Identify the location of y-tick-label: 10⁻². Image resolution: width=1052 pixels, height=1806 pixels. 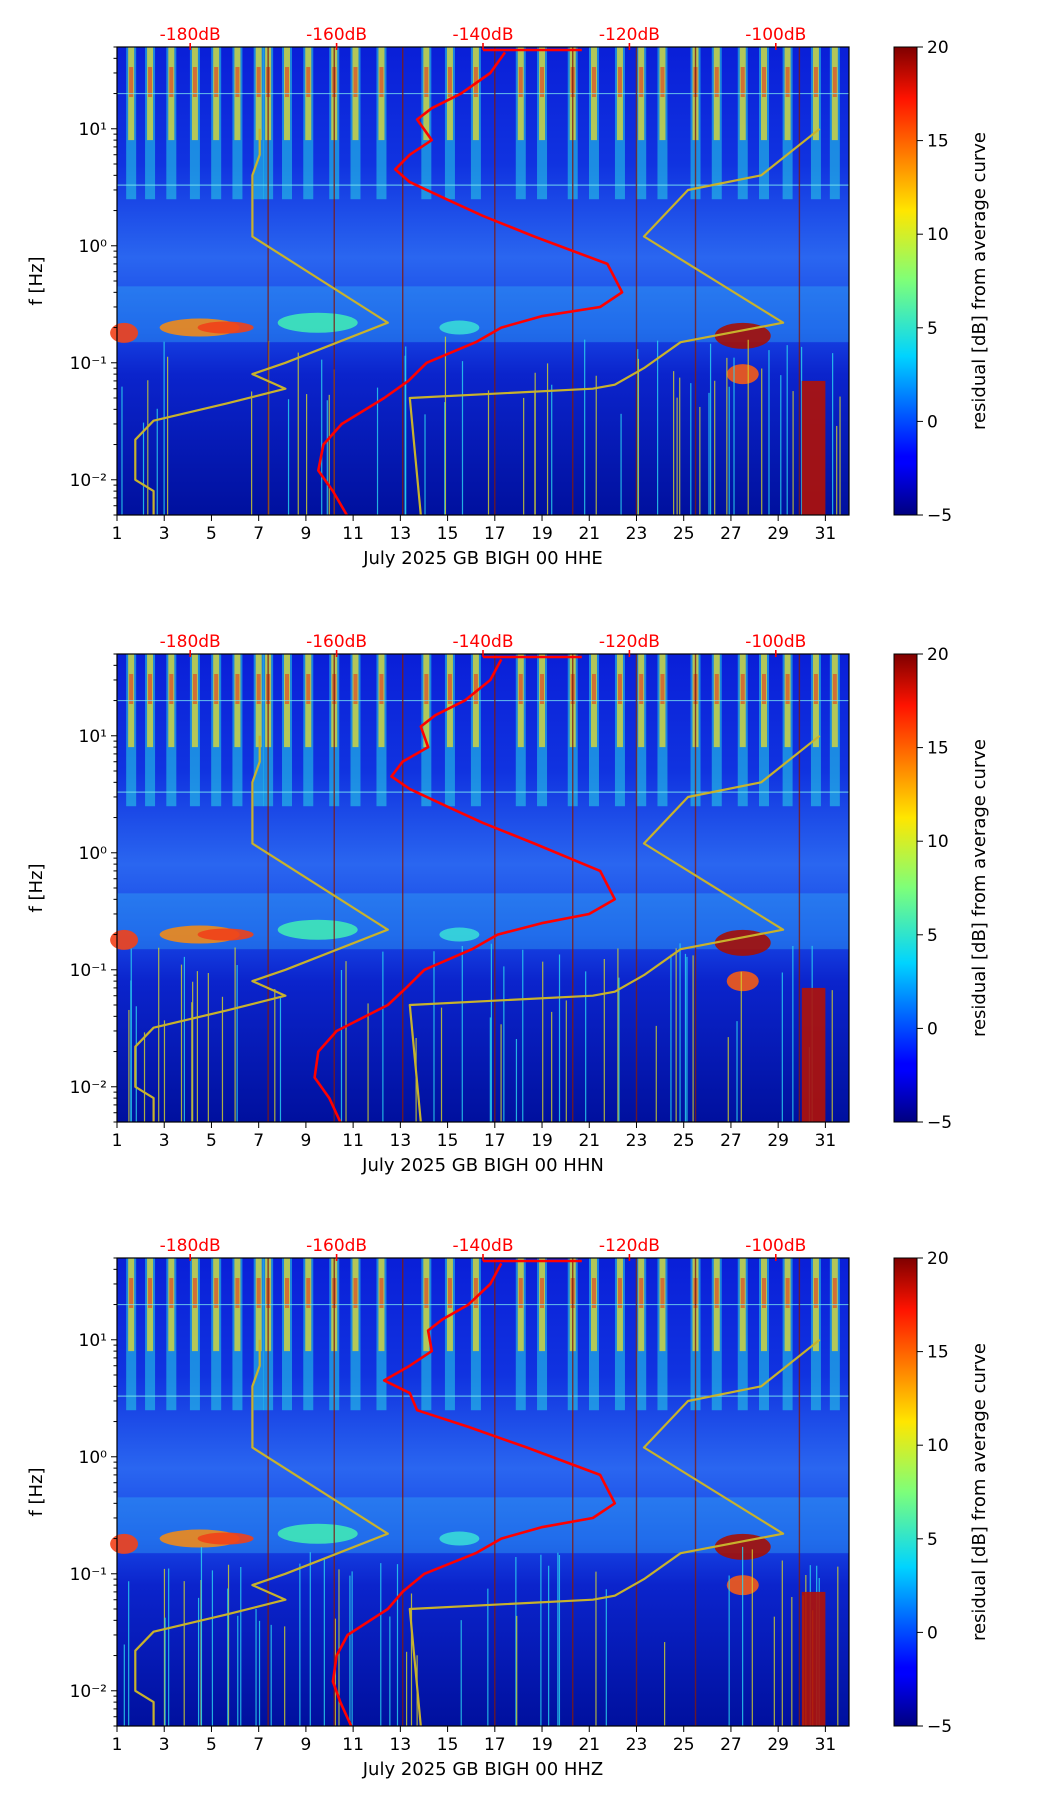
(88, 1692).